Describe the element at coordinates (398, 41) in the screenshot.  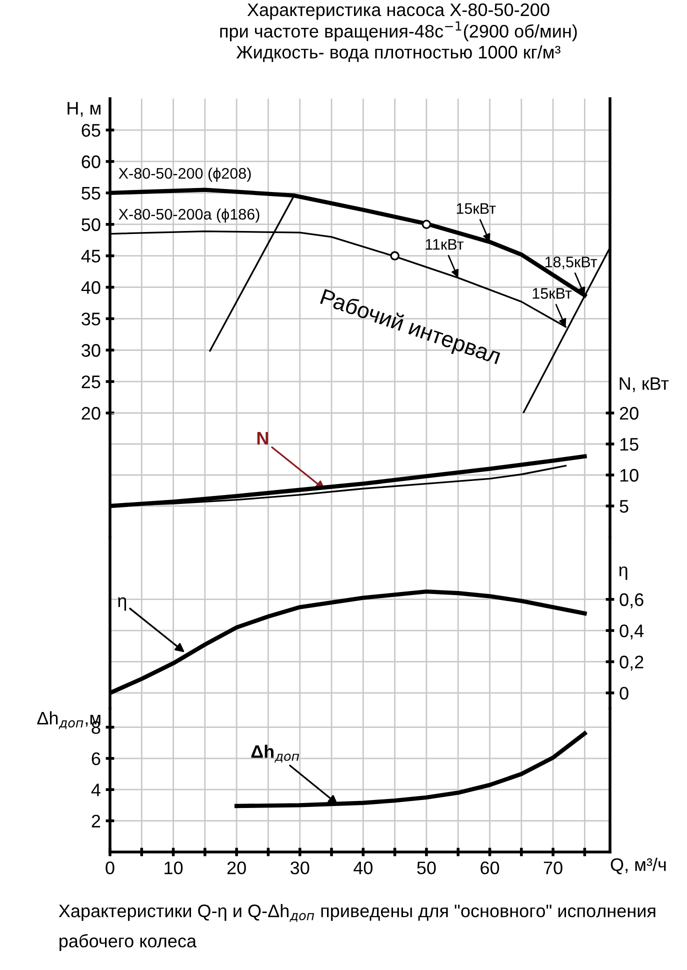
I see `chart-subtitle: при частоте вращения-48с$^{−1}$(2900 об/мин) Жидкость- вода плотностью 1000 кг/м³` at that location.